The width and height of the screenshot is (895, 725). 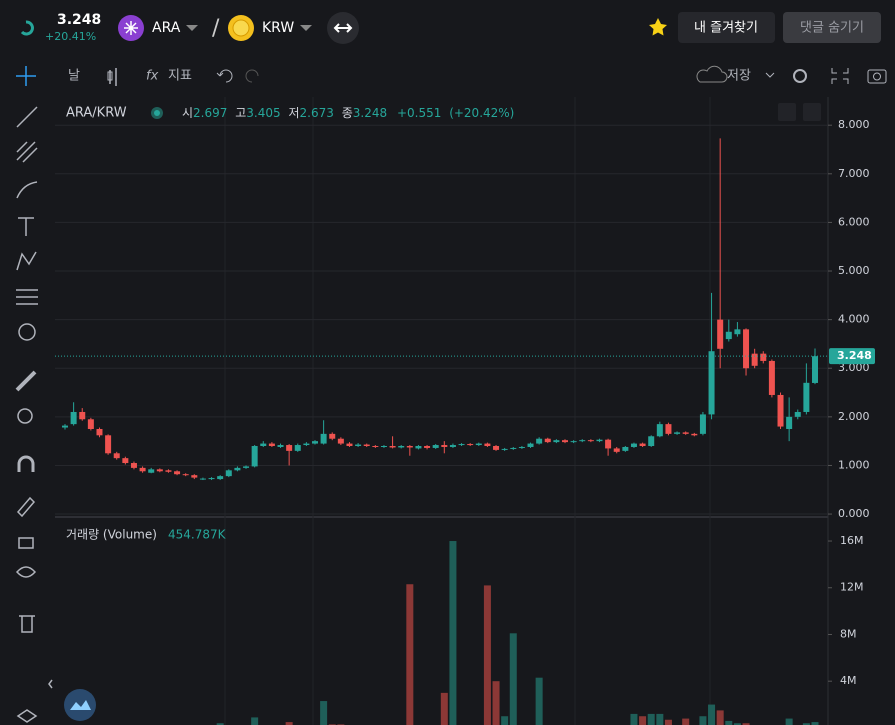 I want to click on redo-icon, so click(x=252, y=76).